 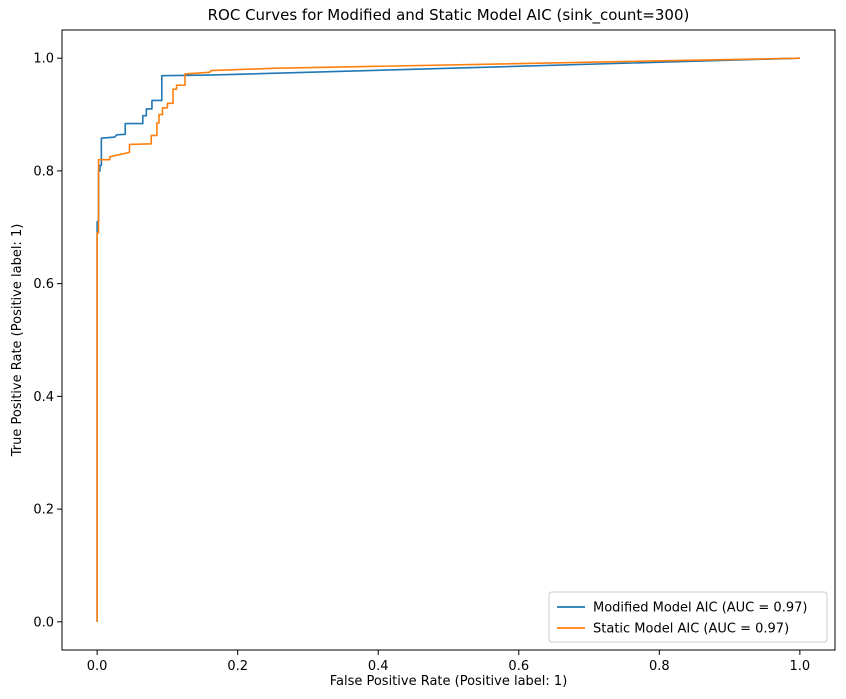 I want to click on y-tick-label: 0.4, so click(x=43, y=397).